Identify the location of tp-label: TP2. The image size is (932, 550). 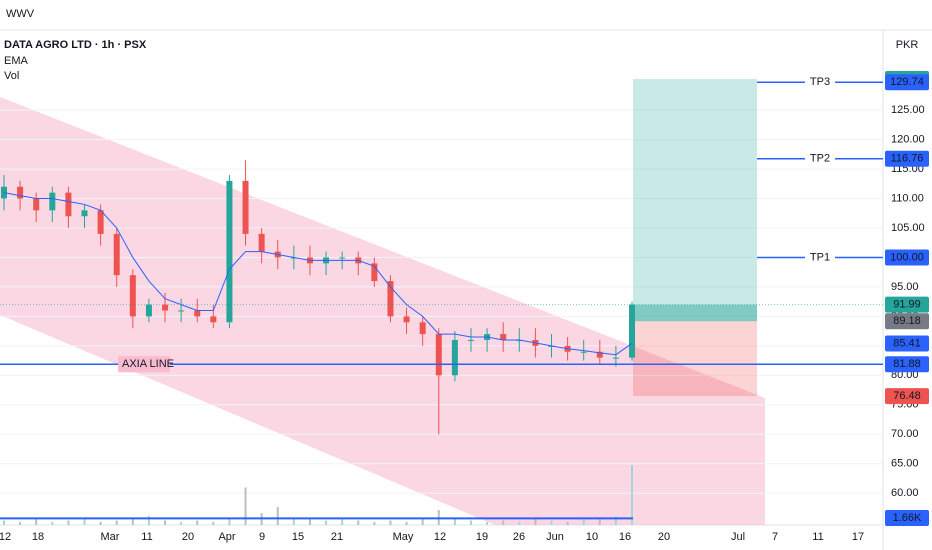
(820, 159).